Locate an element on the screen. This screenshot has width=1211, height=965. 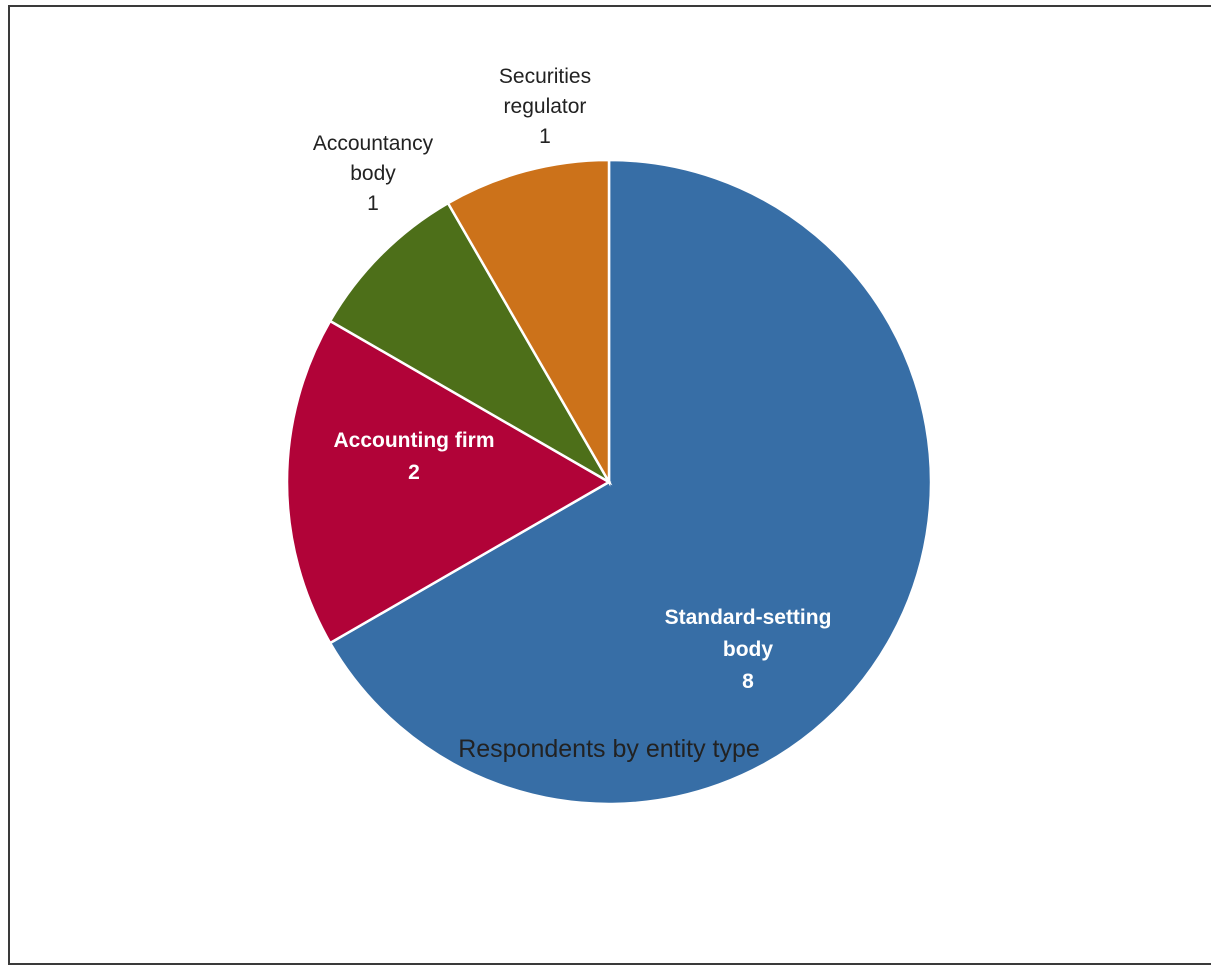
data-label-line: Accounting firm is located at coordinates (414, 440).